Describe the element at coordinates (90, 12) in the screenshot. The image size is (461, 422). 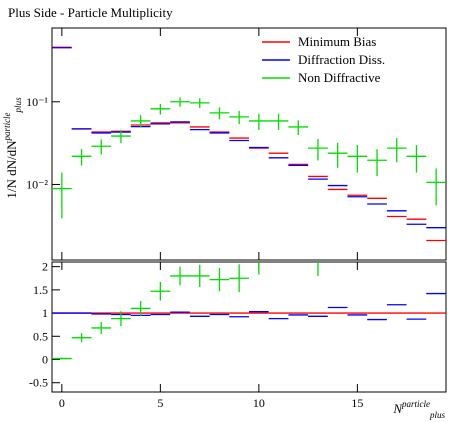
I see `chart-title: Plus Side - Particle Multiplicity` at that location.